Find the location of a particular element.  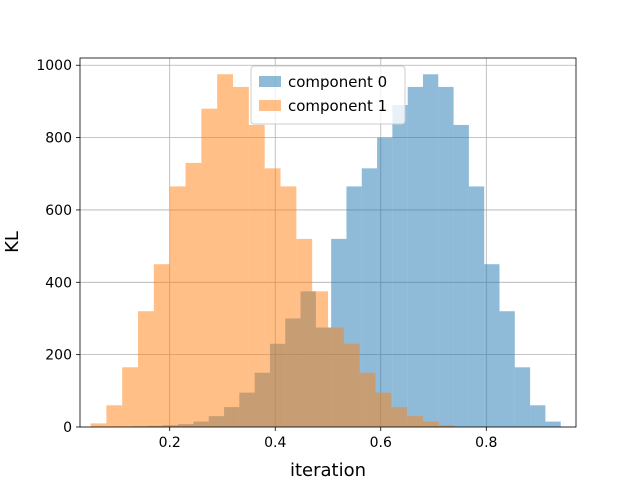

x-tick-label: 0.2 is located at coordinates (170, 443).